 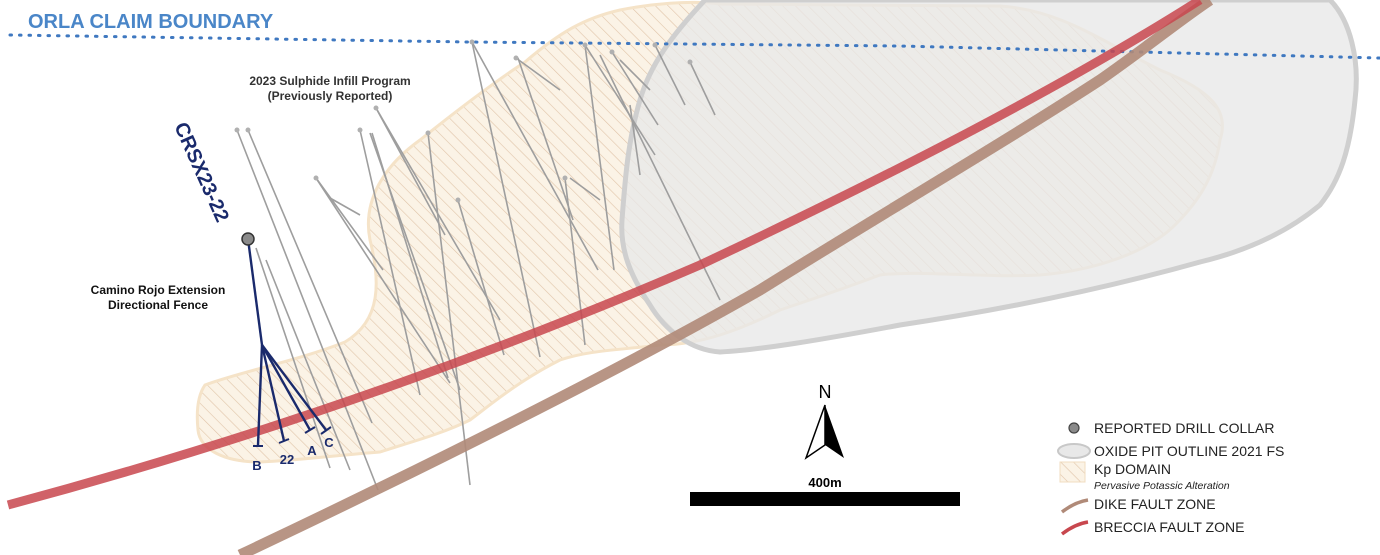 I want to click on fence-title: Camino Rojo Extension, so click(x=158, y=290).